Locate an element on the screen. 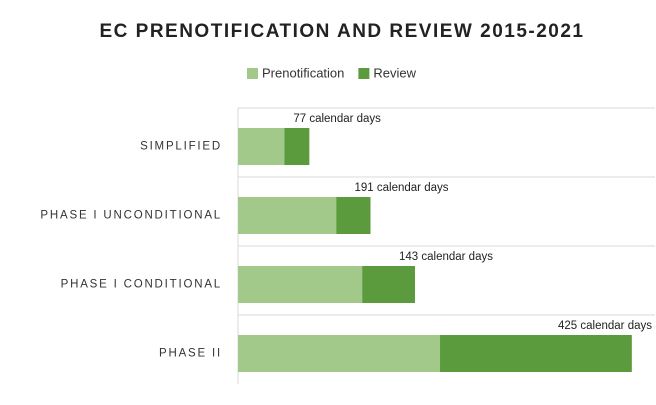  legend-label: Prenotification is located at coordinates (303, 72).